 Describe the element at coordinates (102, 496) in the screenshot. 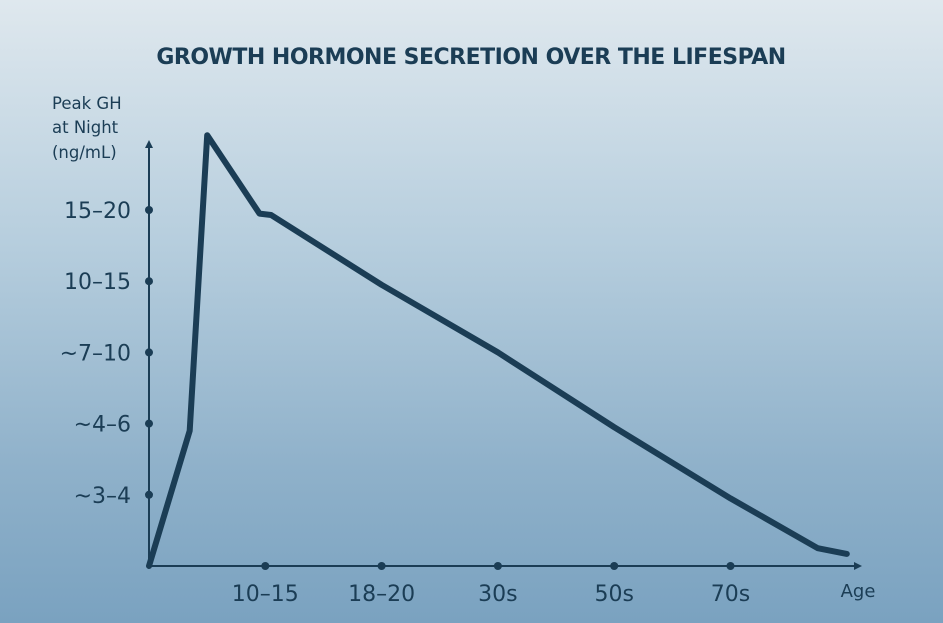

I see `y-tick-label: ~3–4` at that location.